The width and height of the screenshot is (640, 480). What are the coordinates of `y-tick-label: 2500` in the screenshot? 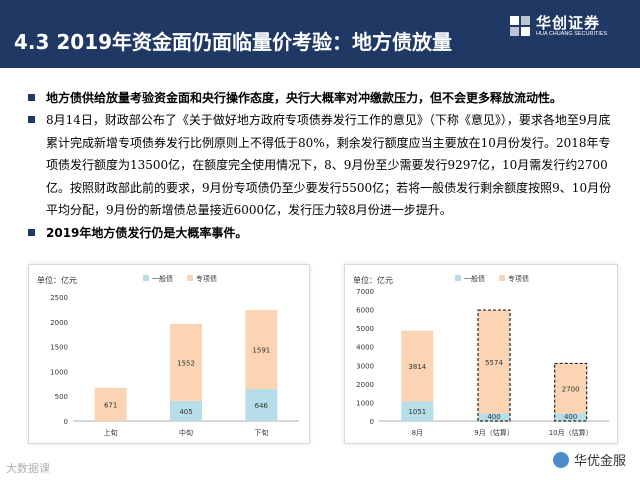 It's located at (59, 298).